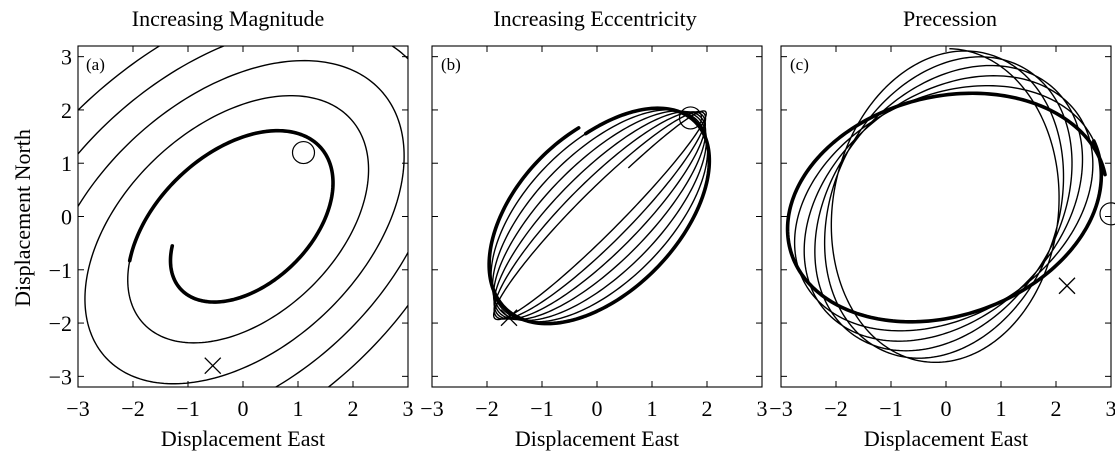  Describe the element at coordinates (60, 376) in the screenshot. I see `panel-a-ytick-label: −3` at that location.